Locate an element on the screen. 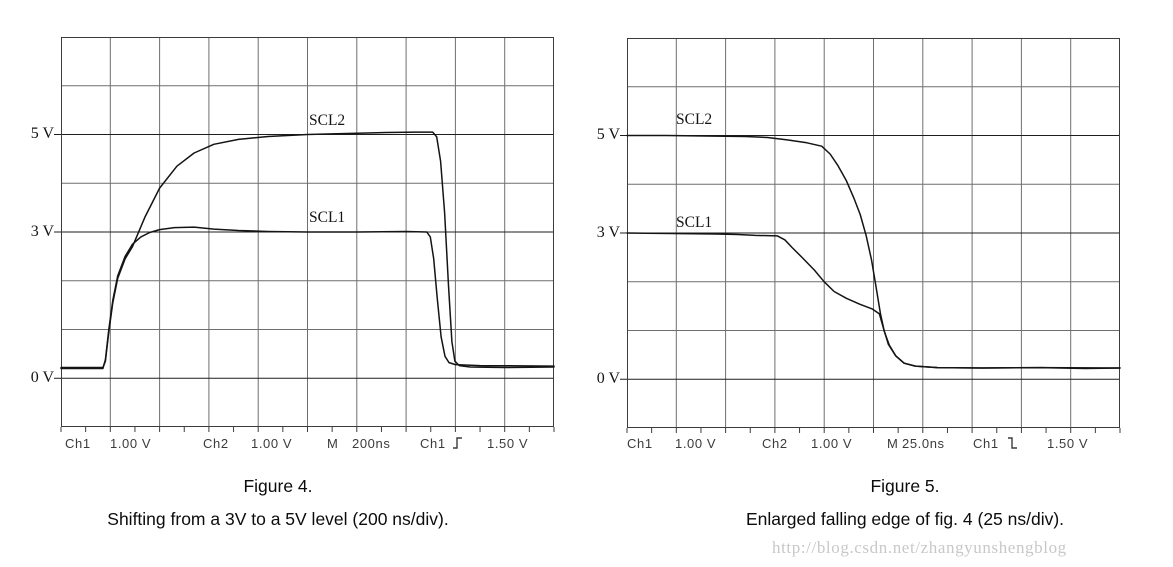 The height and width of the screenshot is (567, 1173). fig4-status-trigger-level: 1.50 V is located at coordinates (508, 443).